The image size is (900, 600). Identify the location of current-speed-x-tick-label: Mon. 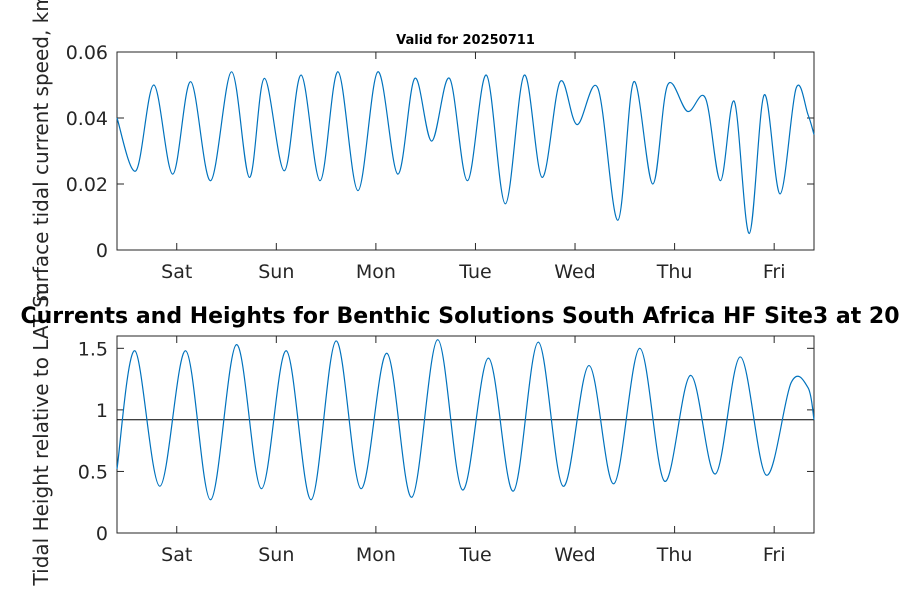
(376, 272).